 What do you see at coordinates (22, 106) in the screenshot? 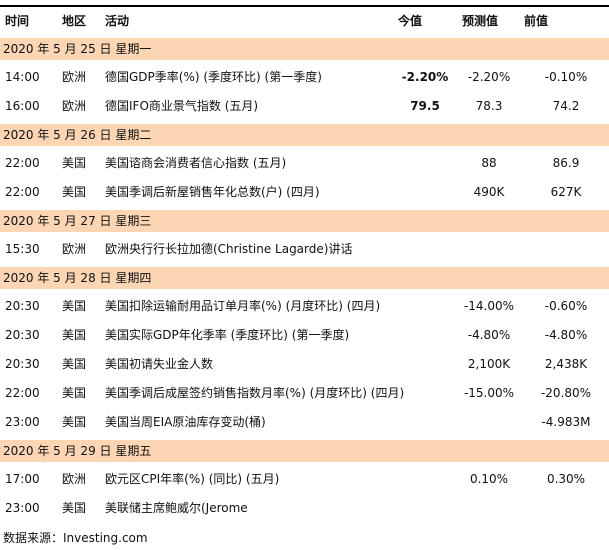
I see `event-time: 16:00` at bounding box center [22, 106].